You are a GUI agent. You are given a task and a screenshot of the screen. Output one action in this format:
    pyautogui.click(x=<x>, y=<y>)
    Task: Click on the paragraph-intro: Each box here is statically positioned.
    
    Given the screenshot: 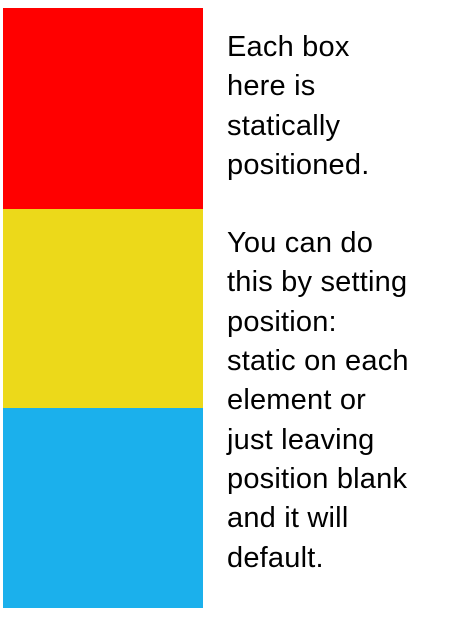 What is the action you would take?
    pyautogui.click(x=339, y=106)
    